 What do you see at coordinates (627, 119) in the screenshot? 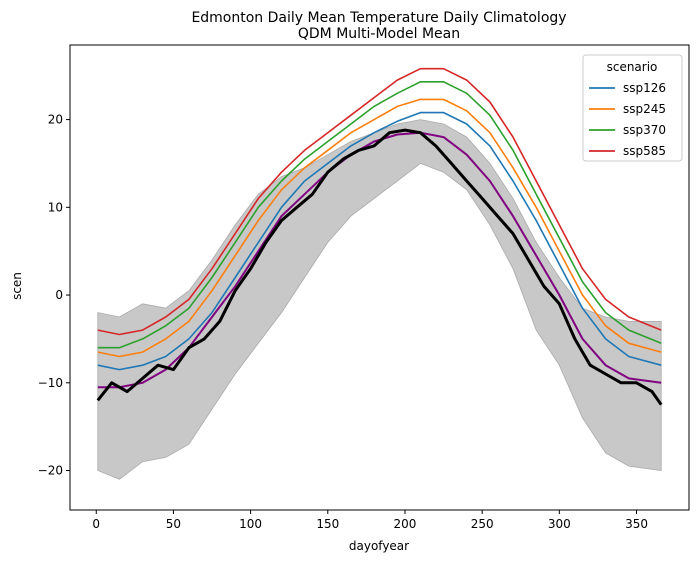
I see `legend-entries: ssp126 ssp245 ssp370 ssp585` at bounding box center [627, 119].